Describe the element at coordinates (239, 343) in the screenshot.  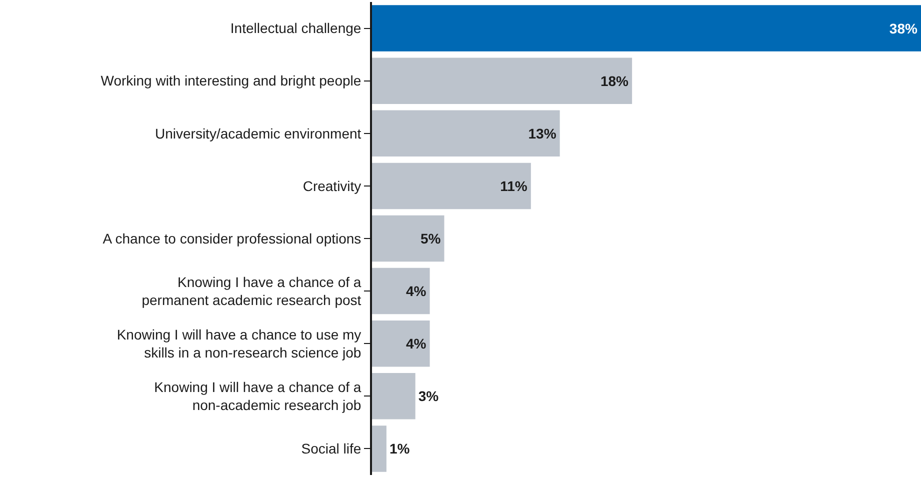
I see `y-tick-label: Knowing I will have a chance to use my skills in a non-research science job` at that location.